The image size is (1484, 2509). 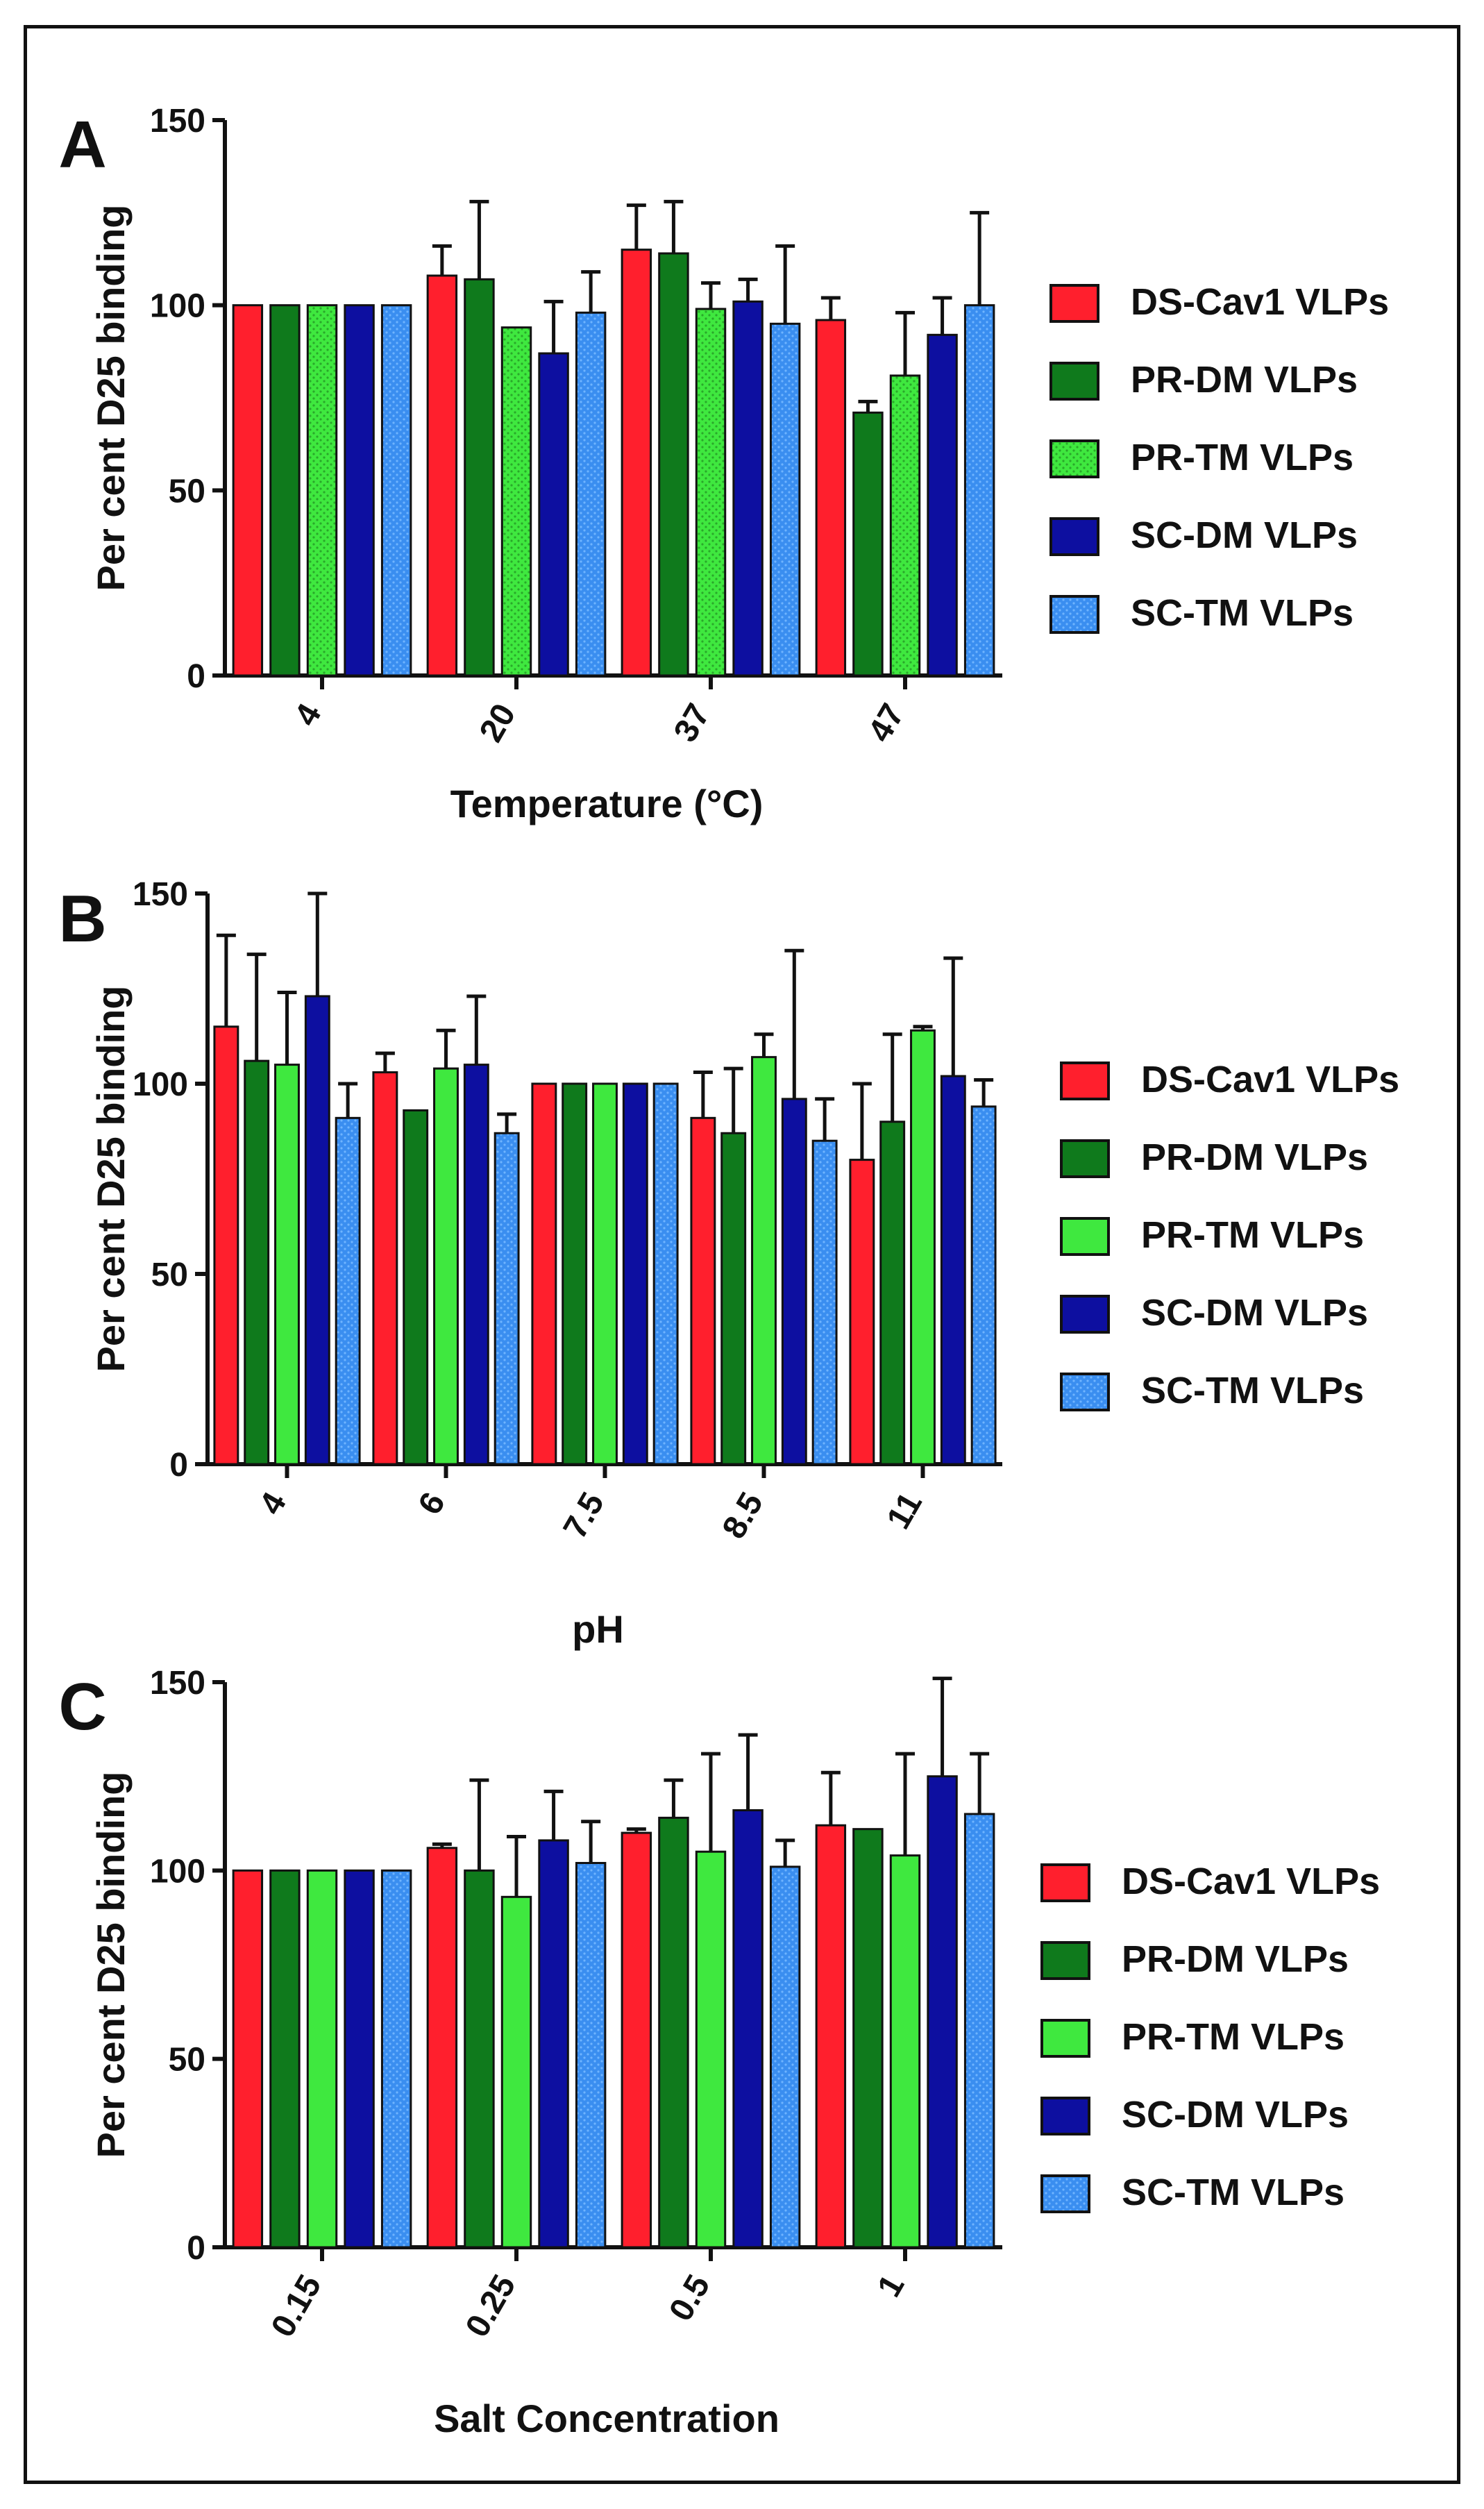 I want to click on panel-label: C, so click(x=82, y=1707).